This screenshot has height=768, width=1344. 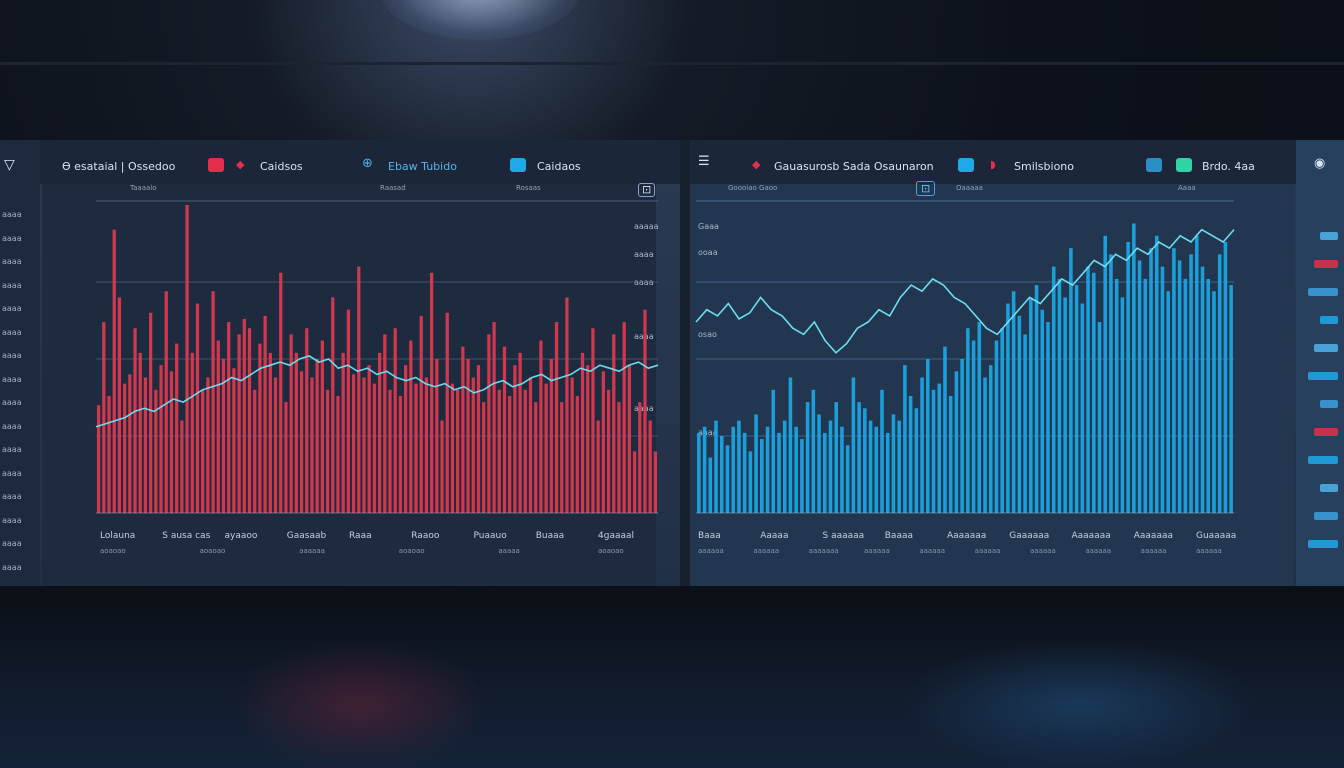 What do you see at coordinates (966, 165) in the screenshot?
I see `right-blue-square` at bounding box center [966, 165].